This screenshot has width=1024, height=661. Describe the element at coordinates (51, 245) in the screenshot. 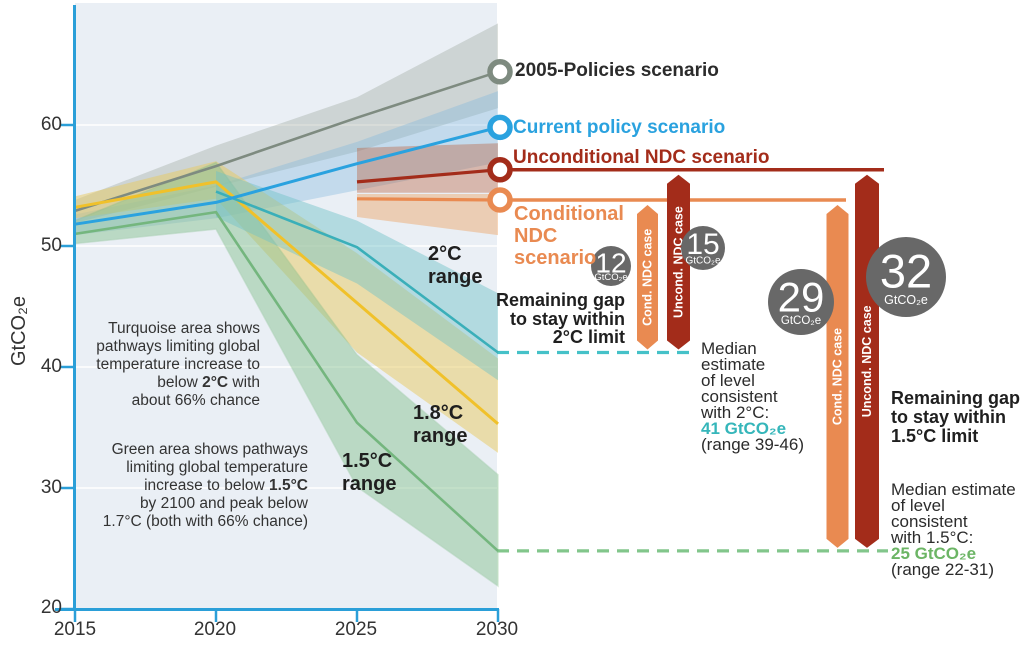

I see `y-tick-50: 50` at that location.